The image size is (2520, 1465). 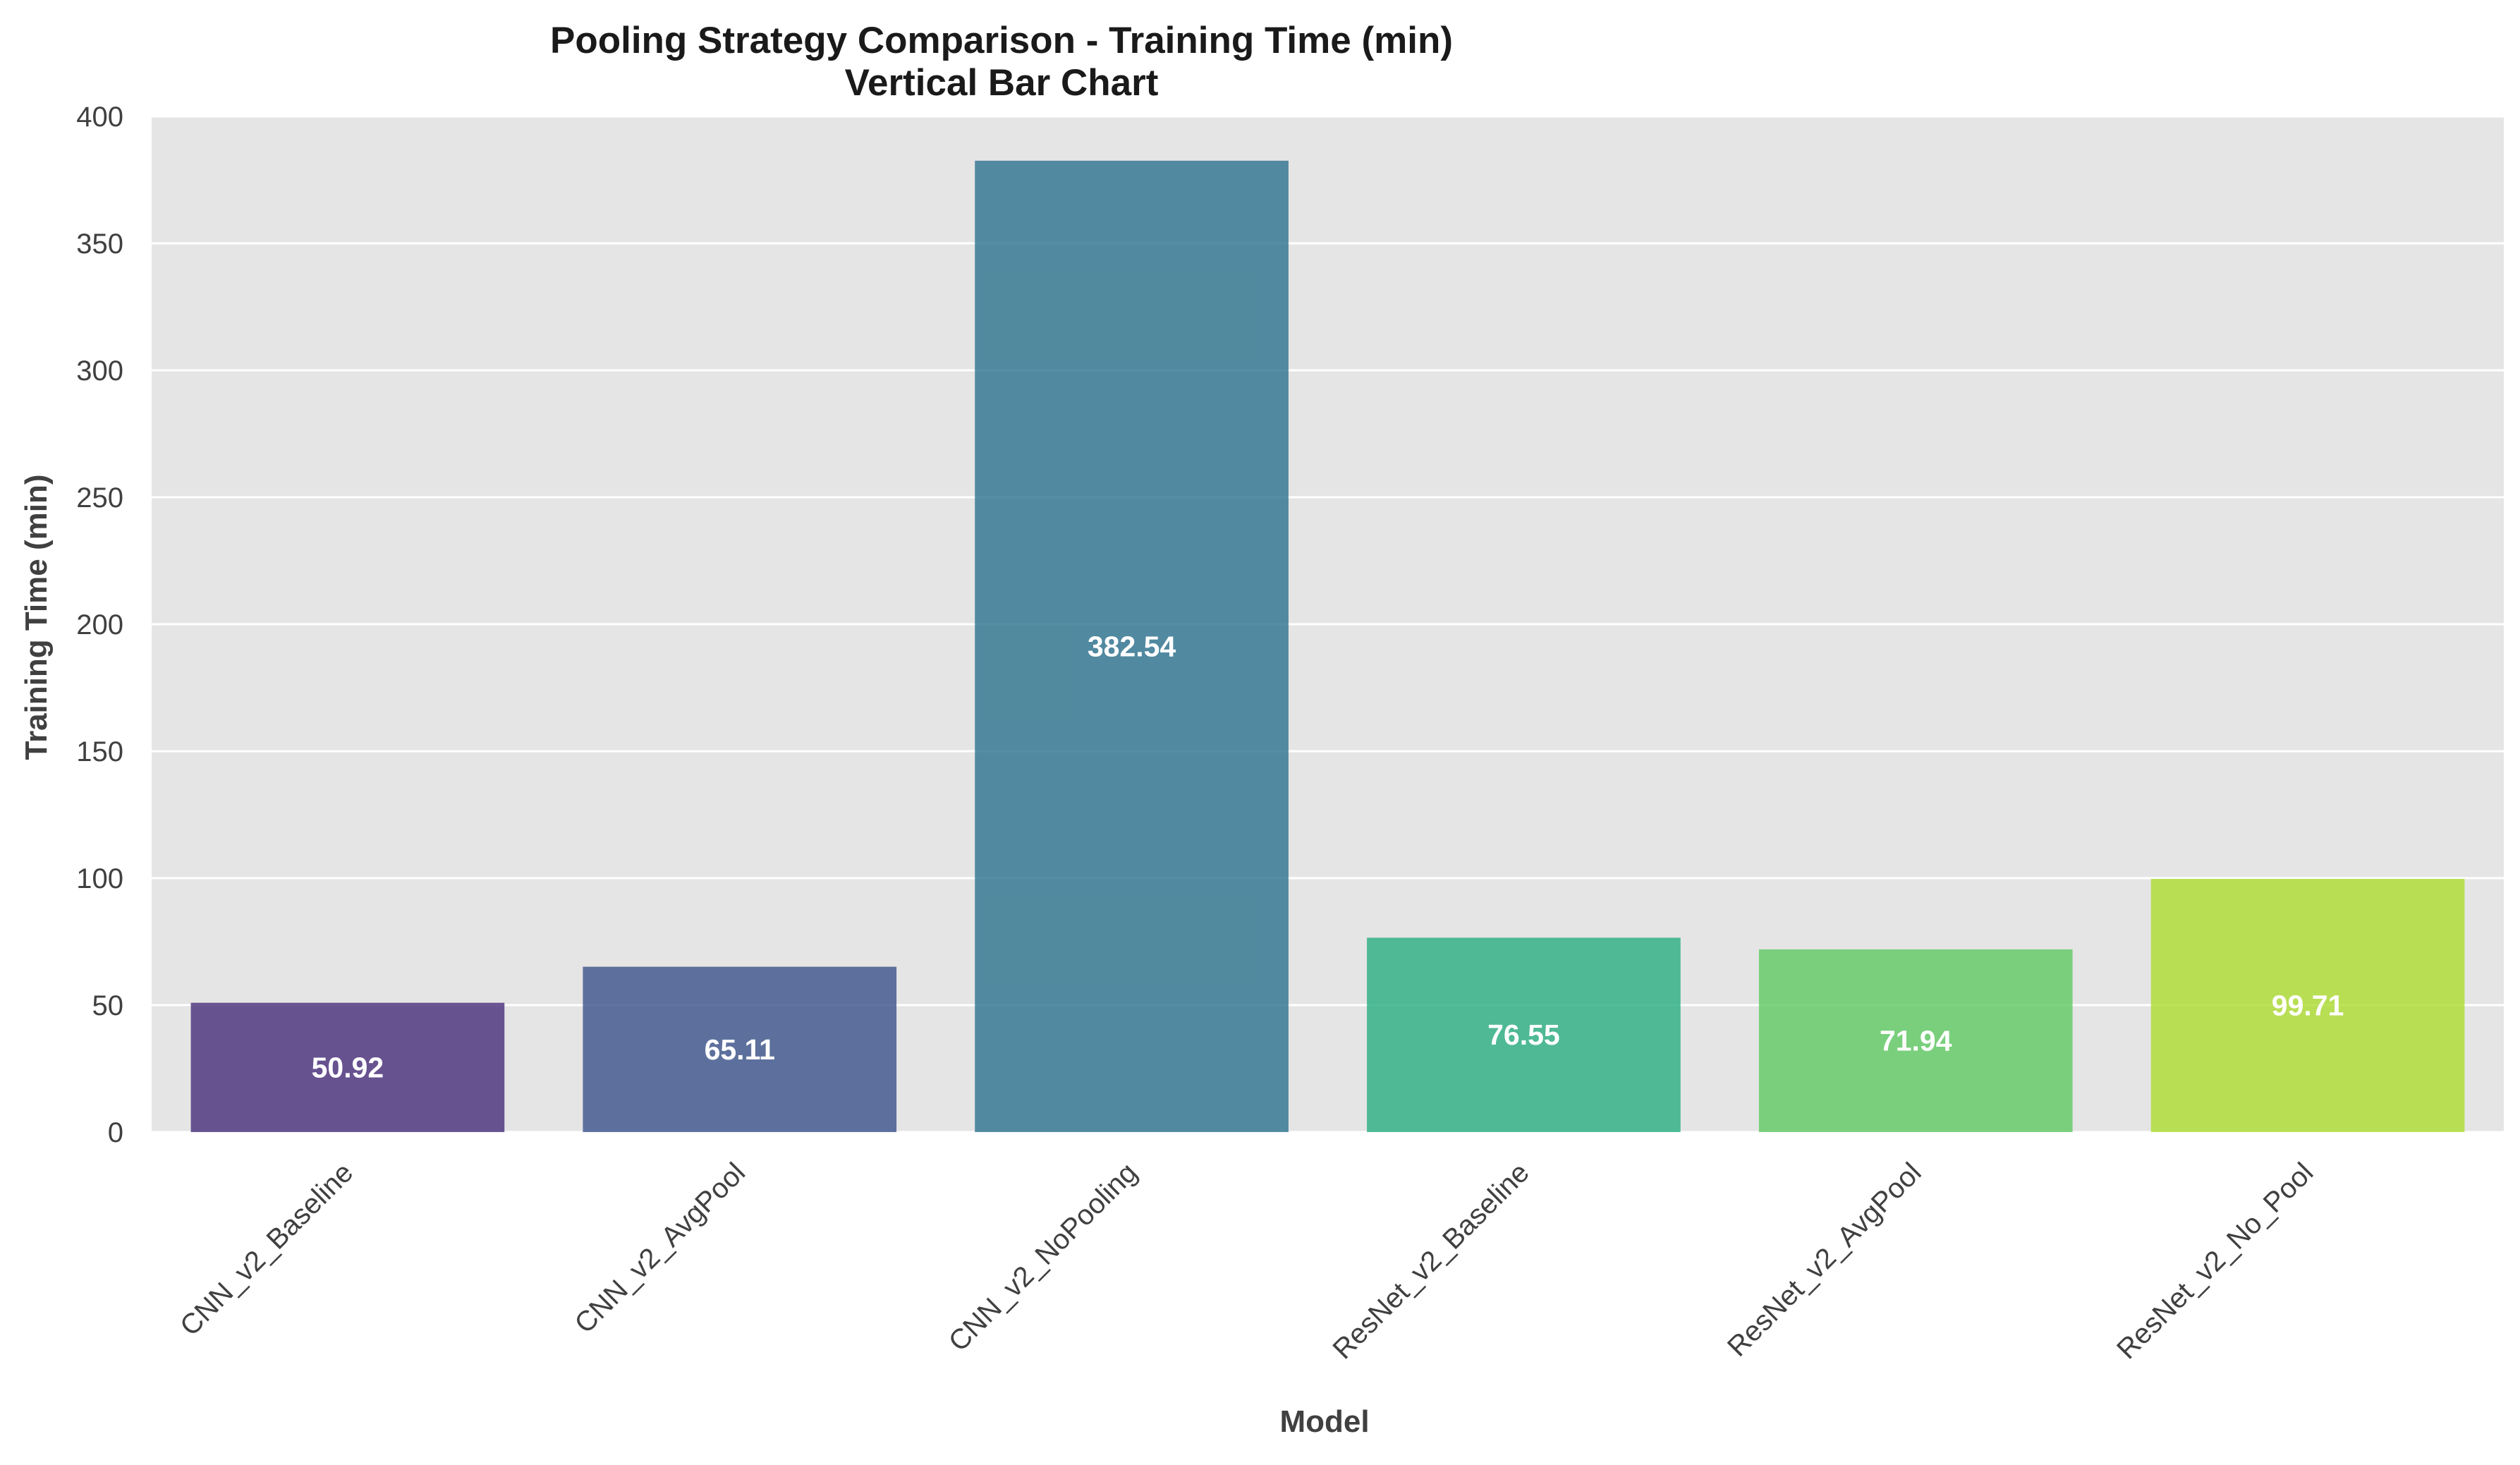 I want to click on y-tick-label: 400, so click(x=100, y=117).